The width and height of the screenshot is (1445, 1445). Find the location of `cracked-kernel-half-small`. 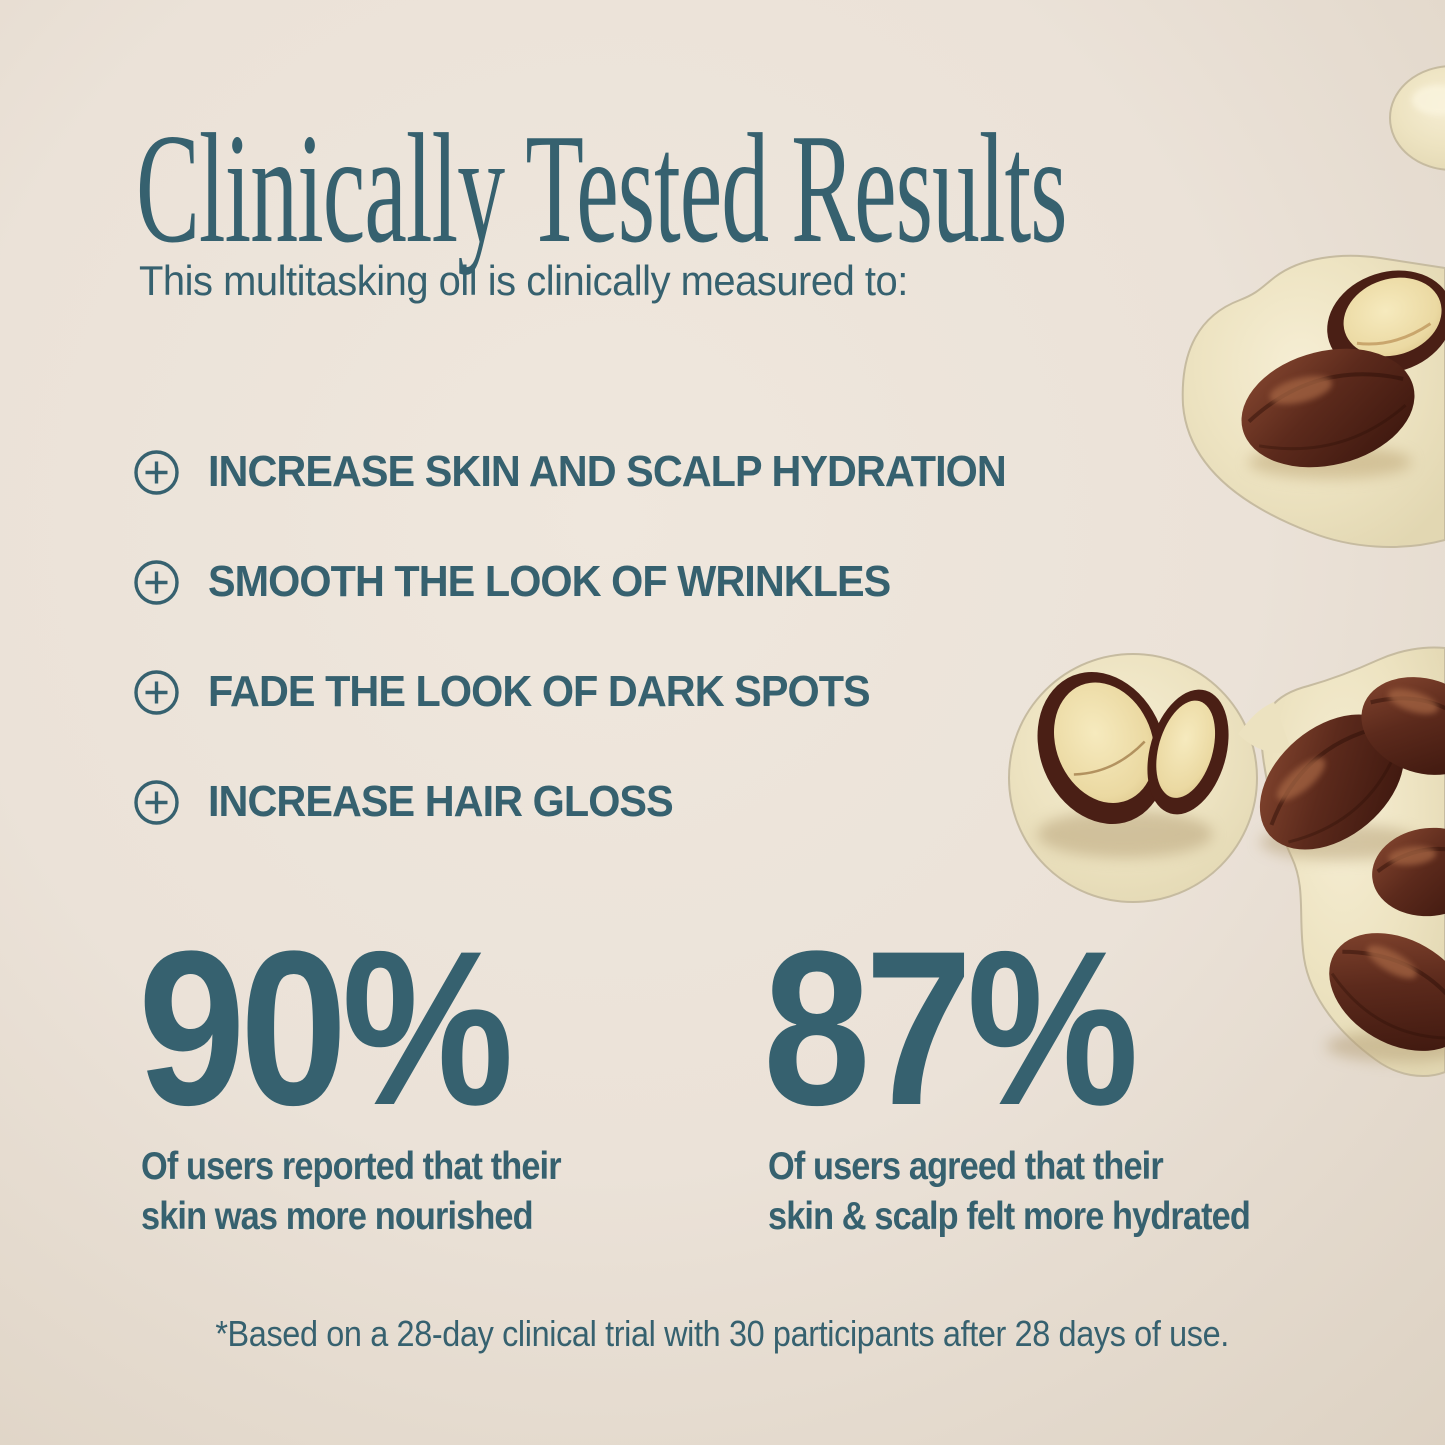

cracked-kernel-half-small is located at coordinates (1188, 752).